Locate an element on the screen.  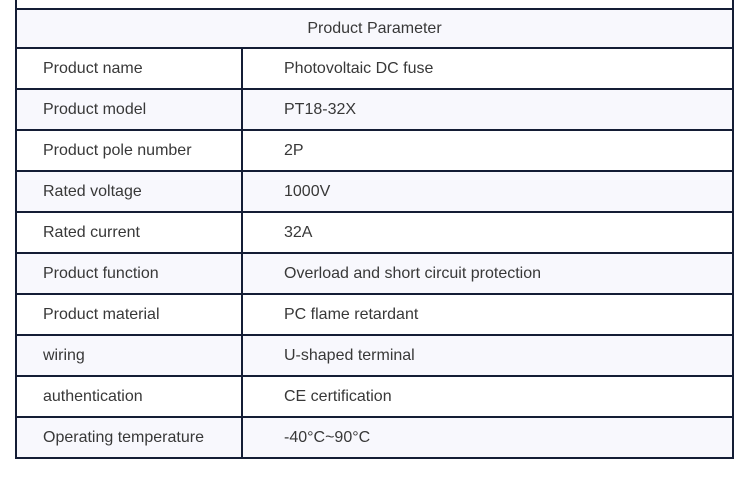
row-label-cell: Product pole number is located at coordinates (130, 150).